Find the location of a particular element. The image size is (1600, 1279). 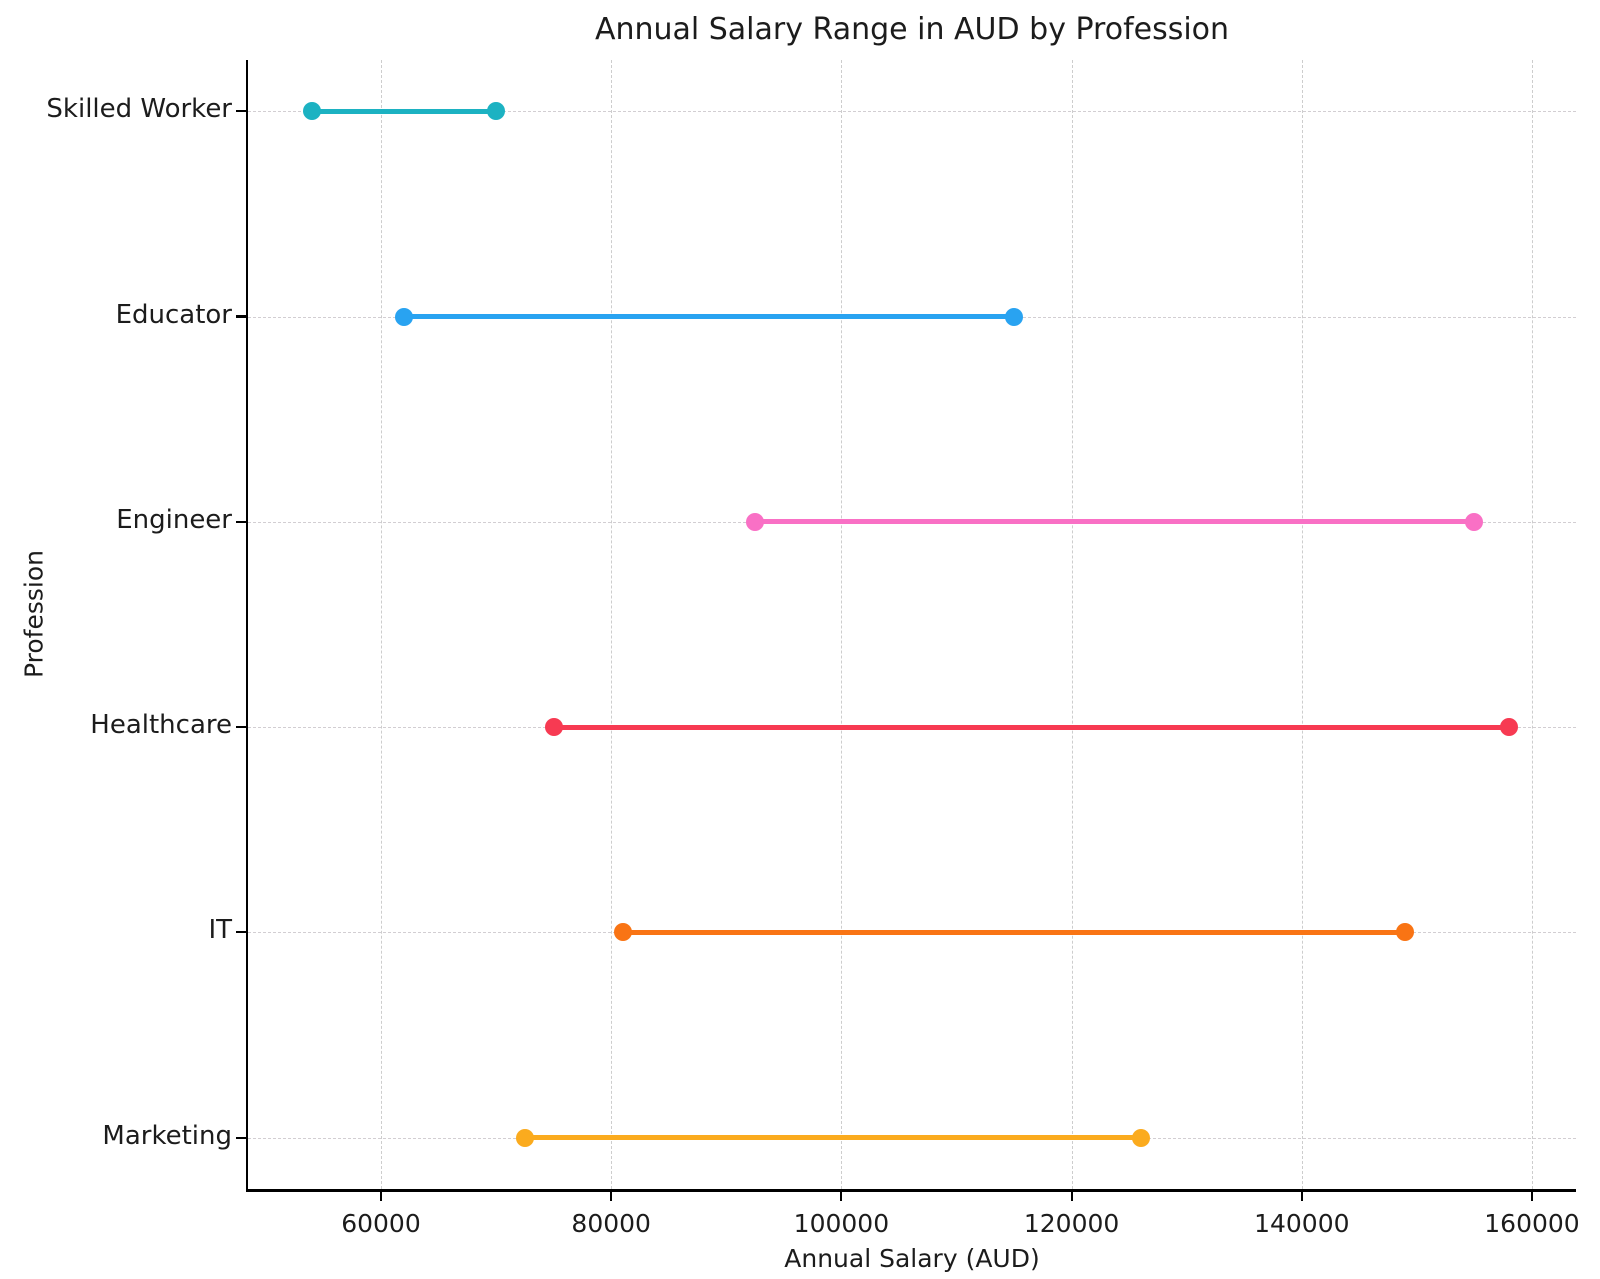

x-tick-label: 160000 is located at coordinates (1532, 1223).